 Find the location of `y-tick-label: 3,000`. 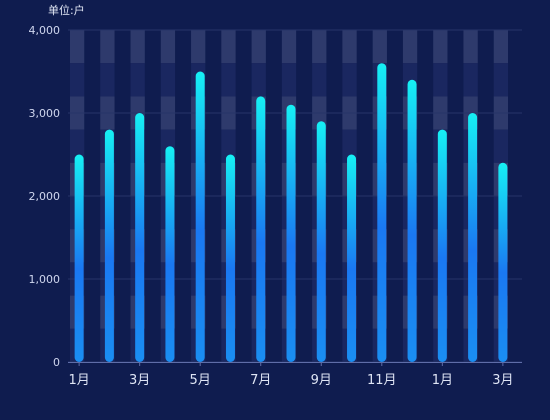

y-tick-label: 3,000 is located at coordinates (45, 113).